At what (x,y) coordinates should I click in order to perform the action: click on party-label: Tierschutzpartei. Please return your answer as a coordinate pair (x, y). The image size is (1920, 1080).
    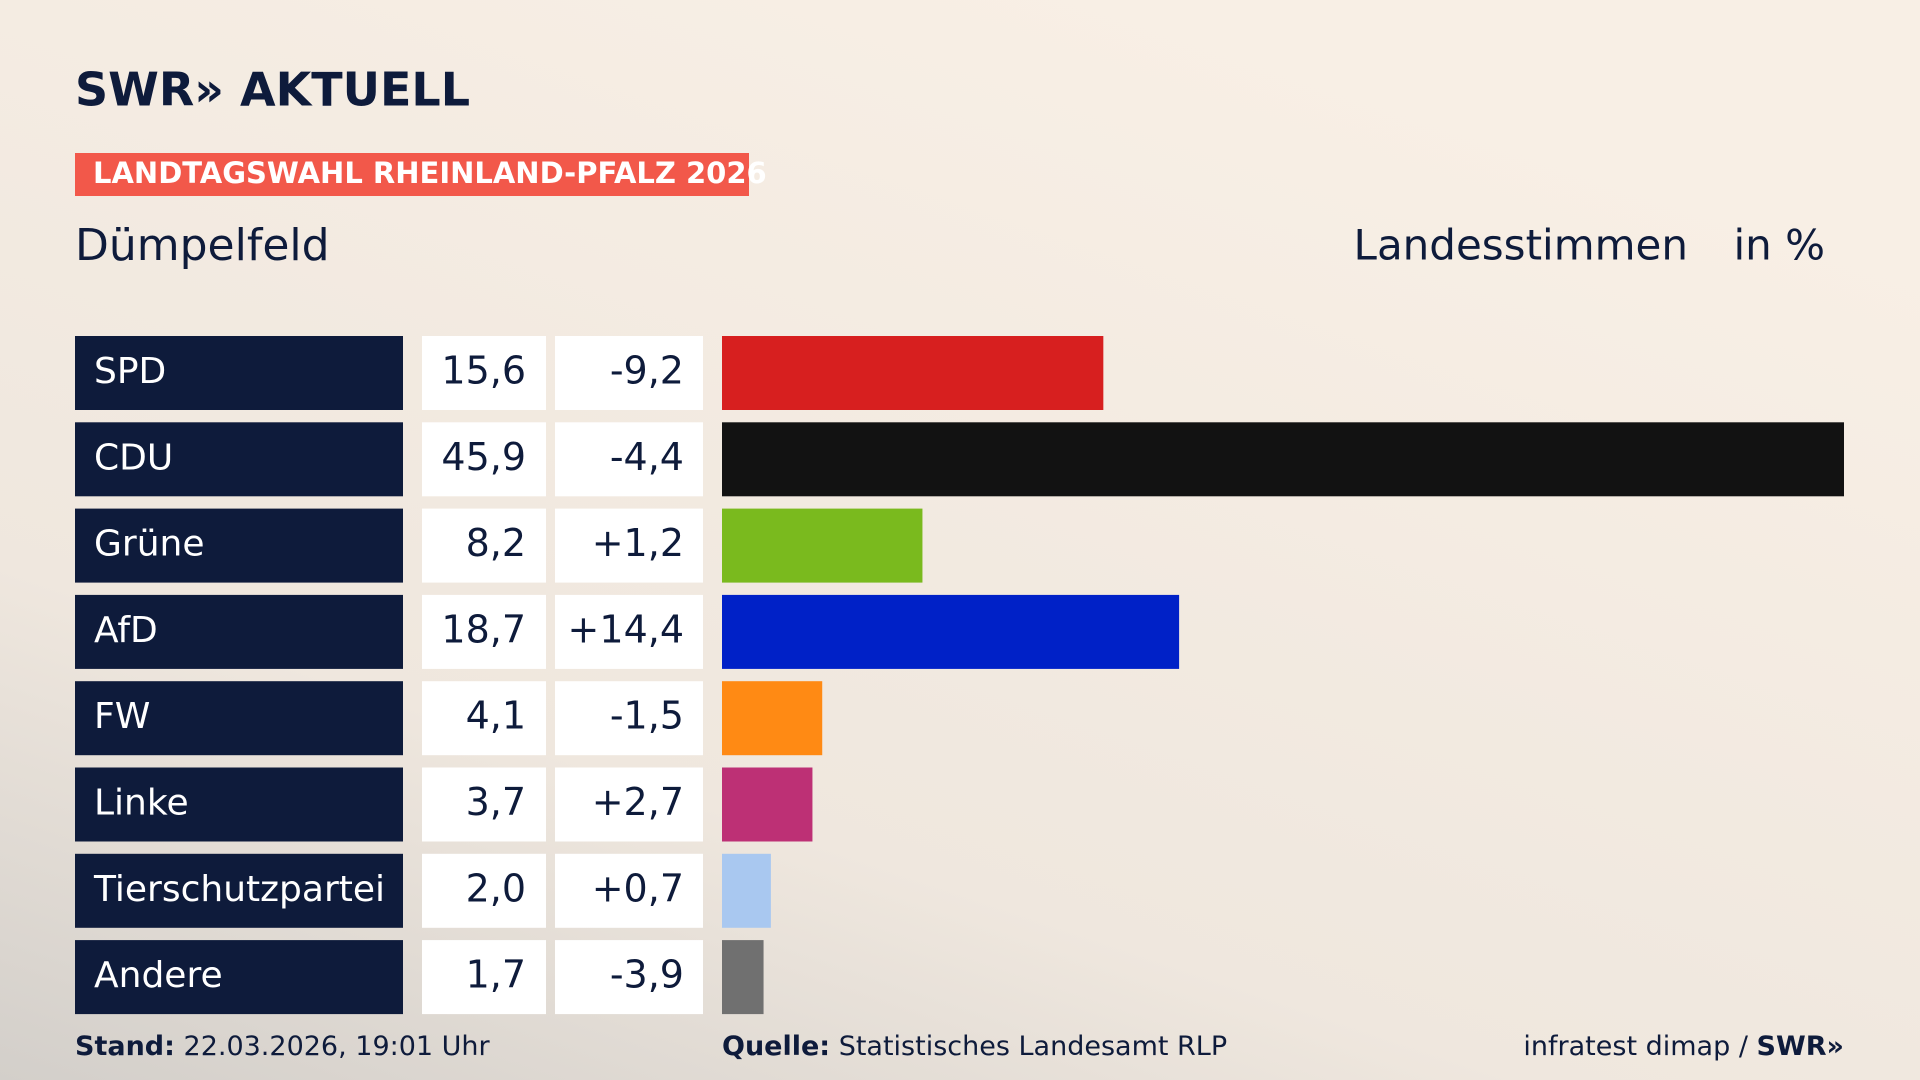
    Looking at the image, I should click on (239, 889).